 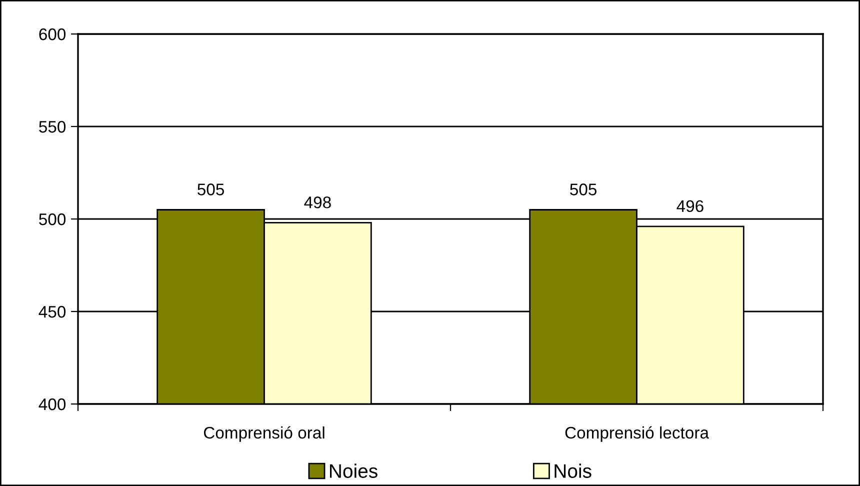 What do you see at coordinates (264, 434) in the screenshot?
I see `x-tick-label: Comprensió oral` at bounding box center [264, 434].